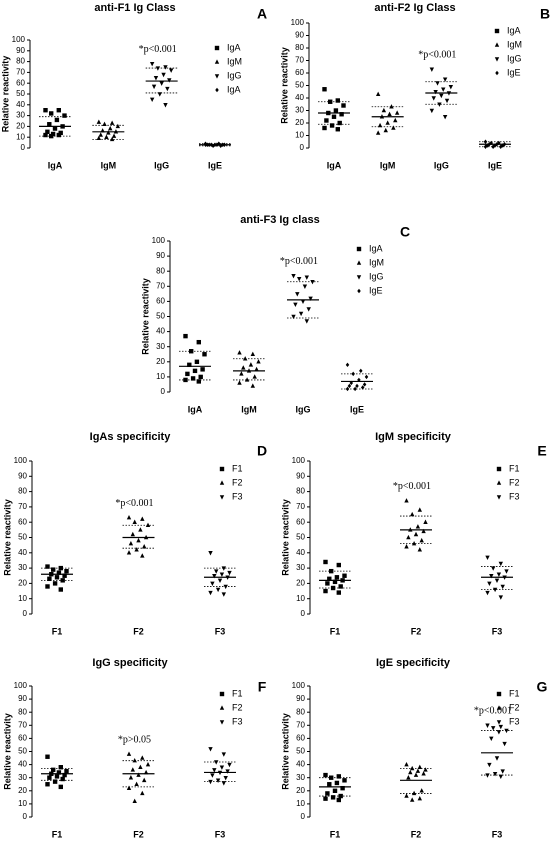 Image resolution: width=558 pixels, height=847 pixels. Describe the element at coordinates (303, 409) in the screenshot. I see `x-tick-label: IgG` at that location.